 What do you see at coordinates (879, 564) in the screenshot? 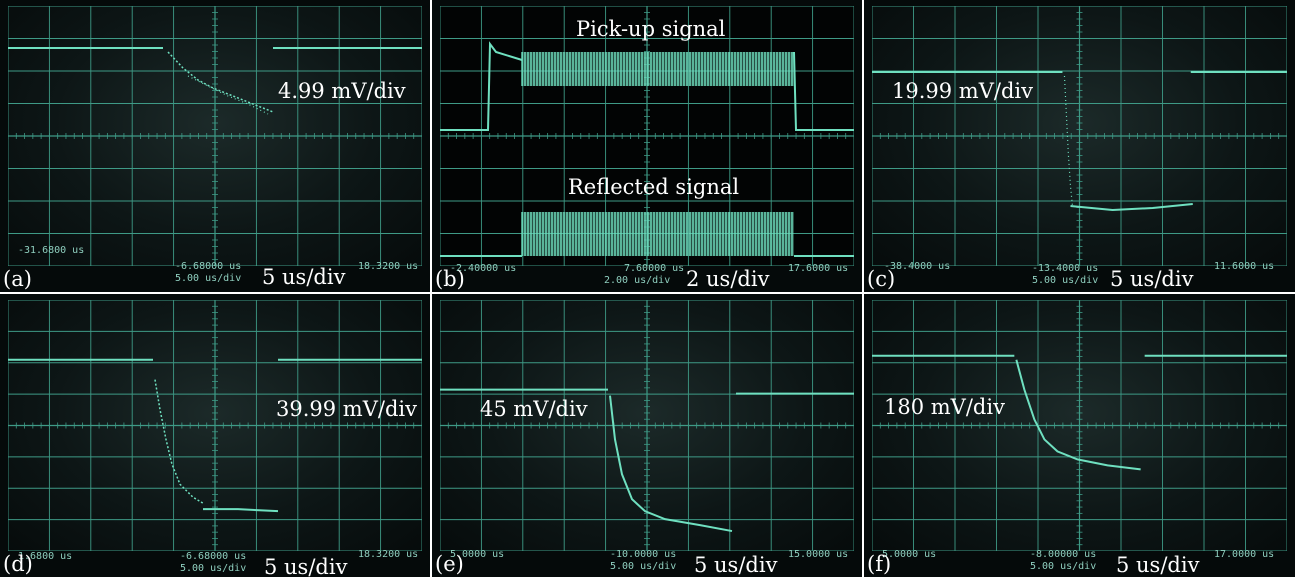
I see `panel-label-f: (f)` at bounding box center [879, 564].